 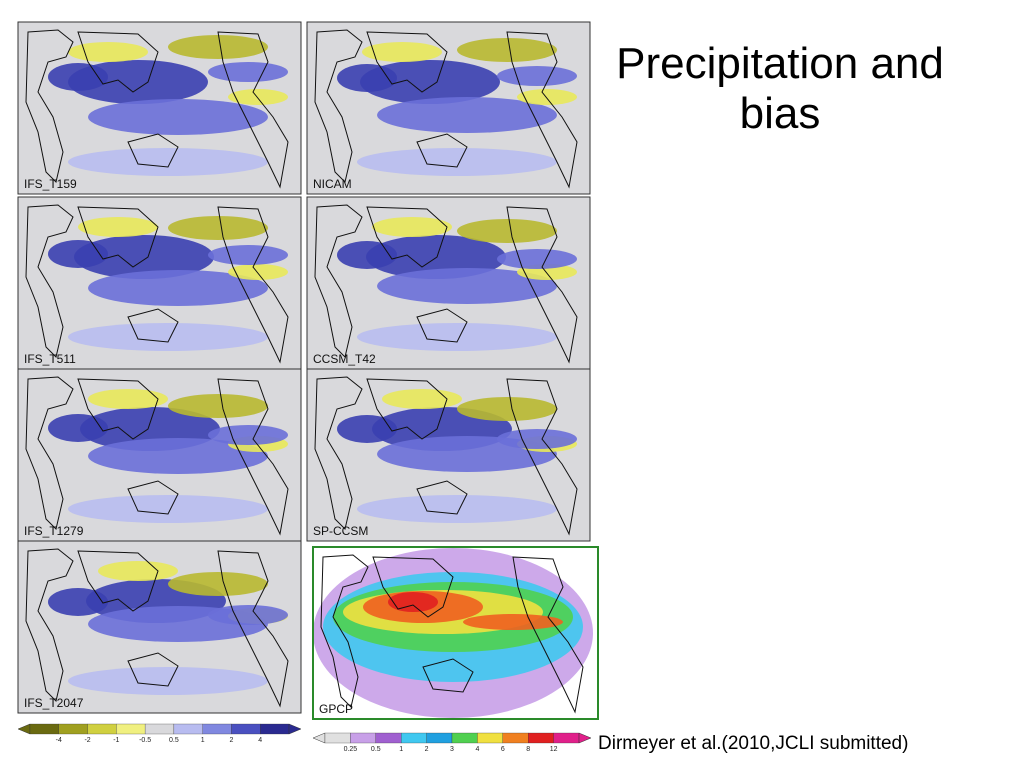 What do you see at coordinates (116, 740) in the screenshot?
I see `colorbar-tick-label: -1` at bounding box center [116, 740].